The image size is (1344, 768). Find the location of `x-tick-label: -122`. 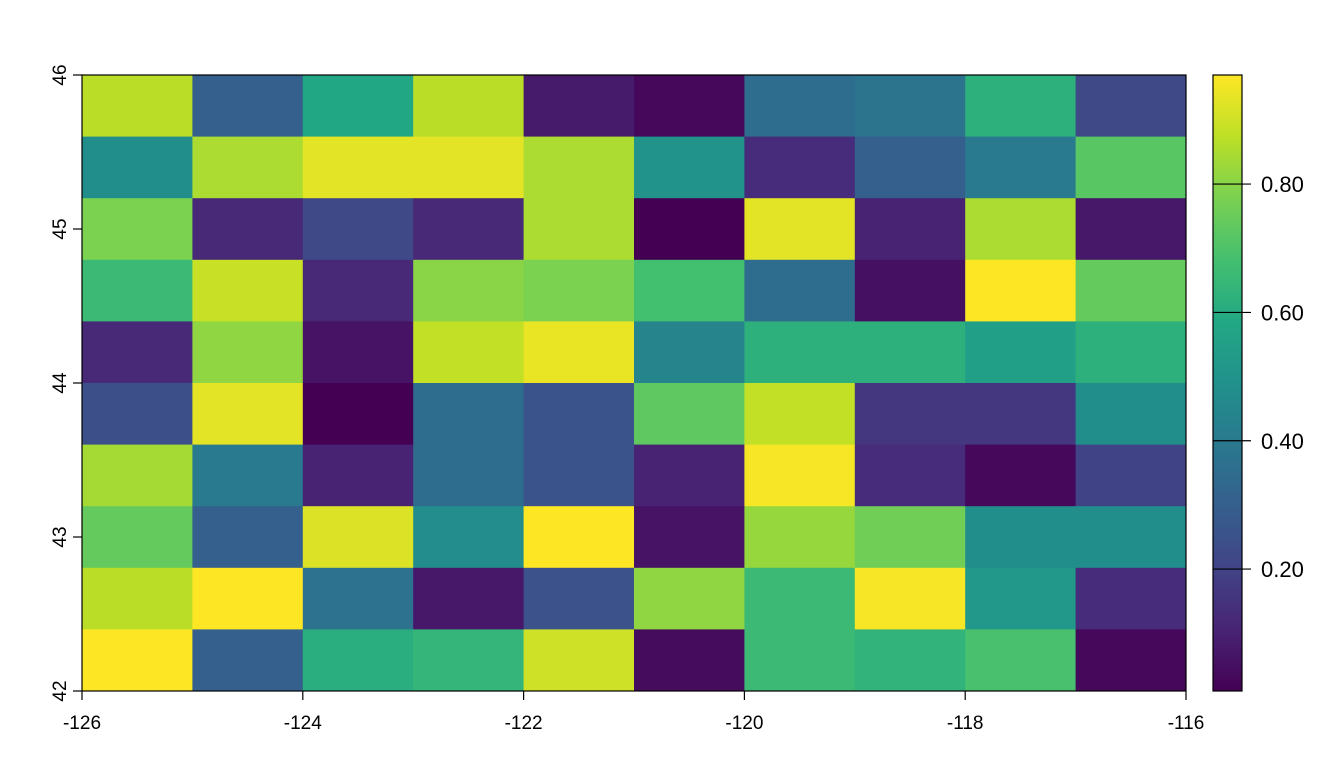

x-tick-label: -122 is located at coordinates (524, 723).